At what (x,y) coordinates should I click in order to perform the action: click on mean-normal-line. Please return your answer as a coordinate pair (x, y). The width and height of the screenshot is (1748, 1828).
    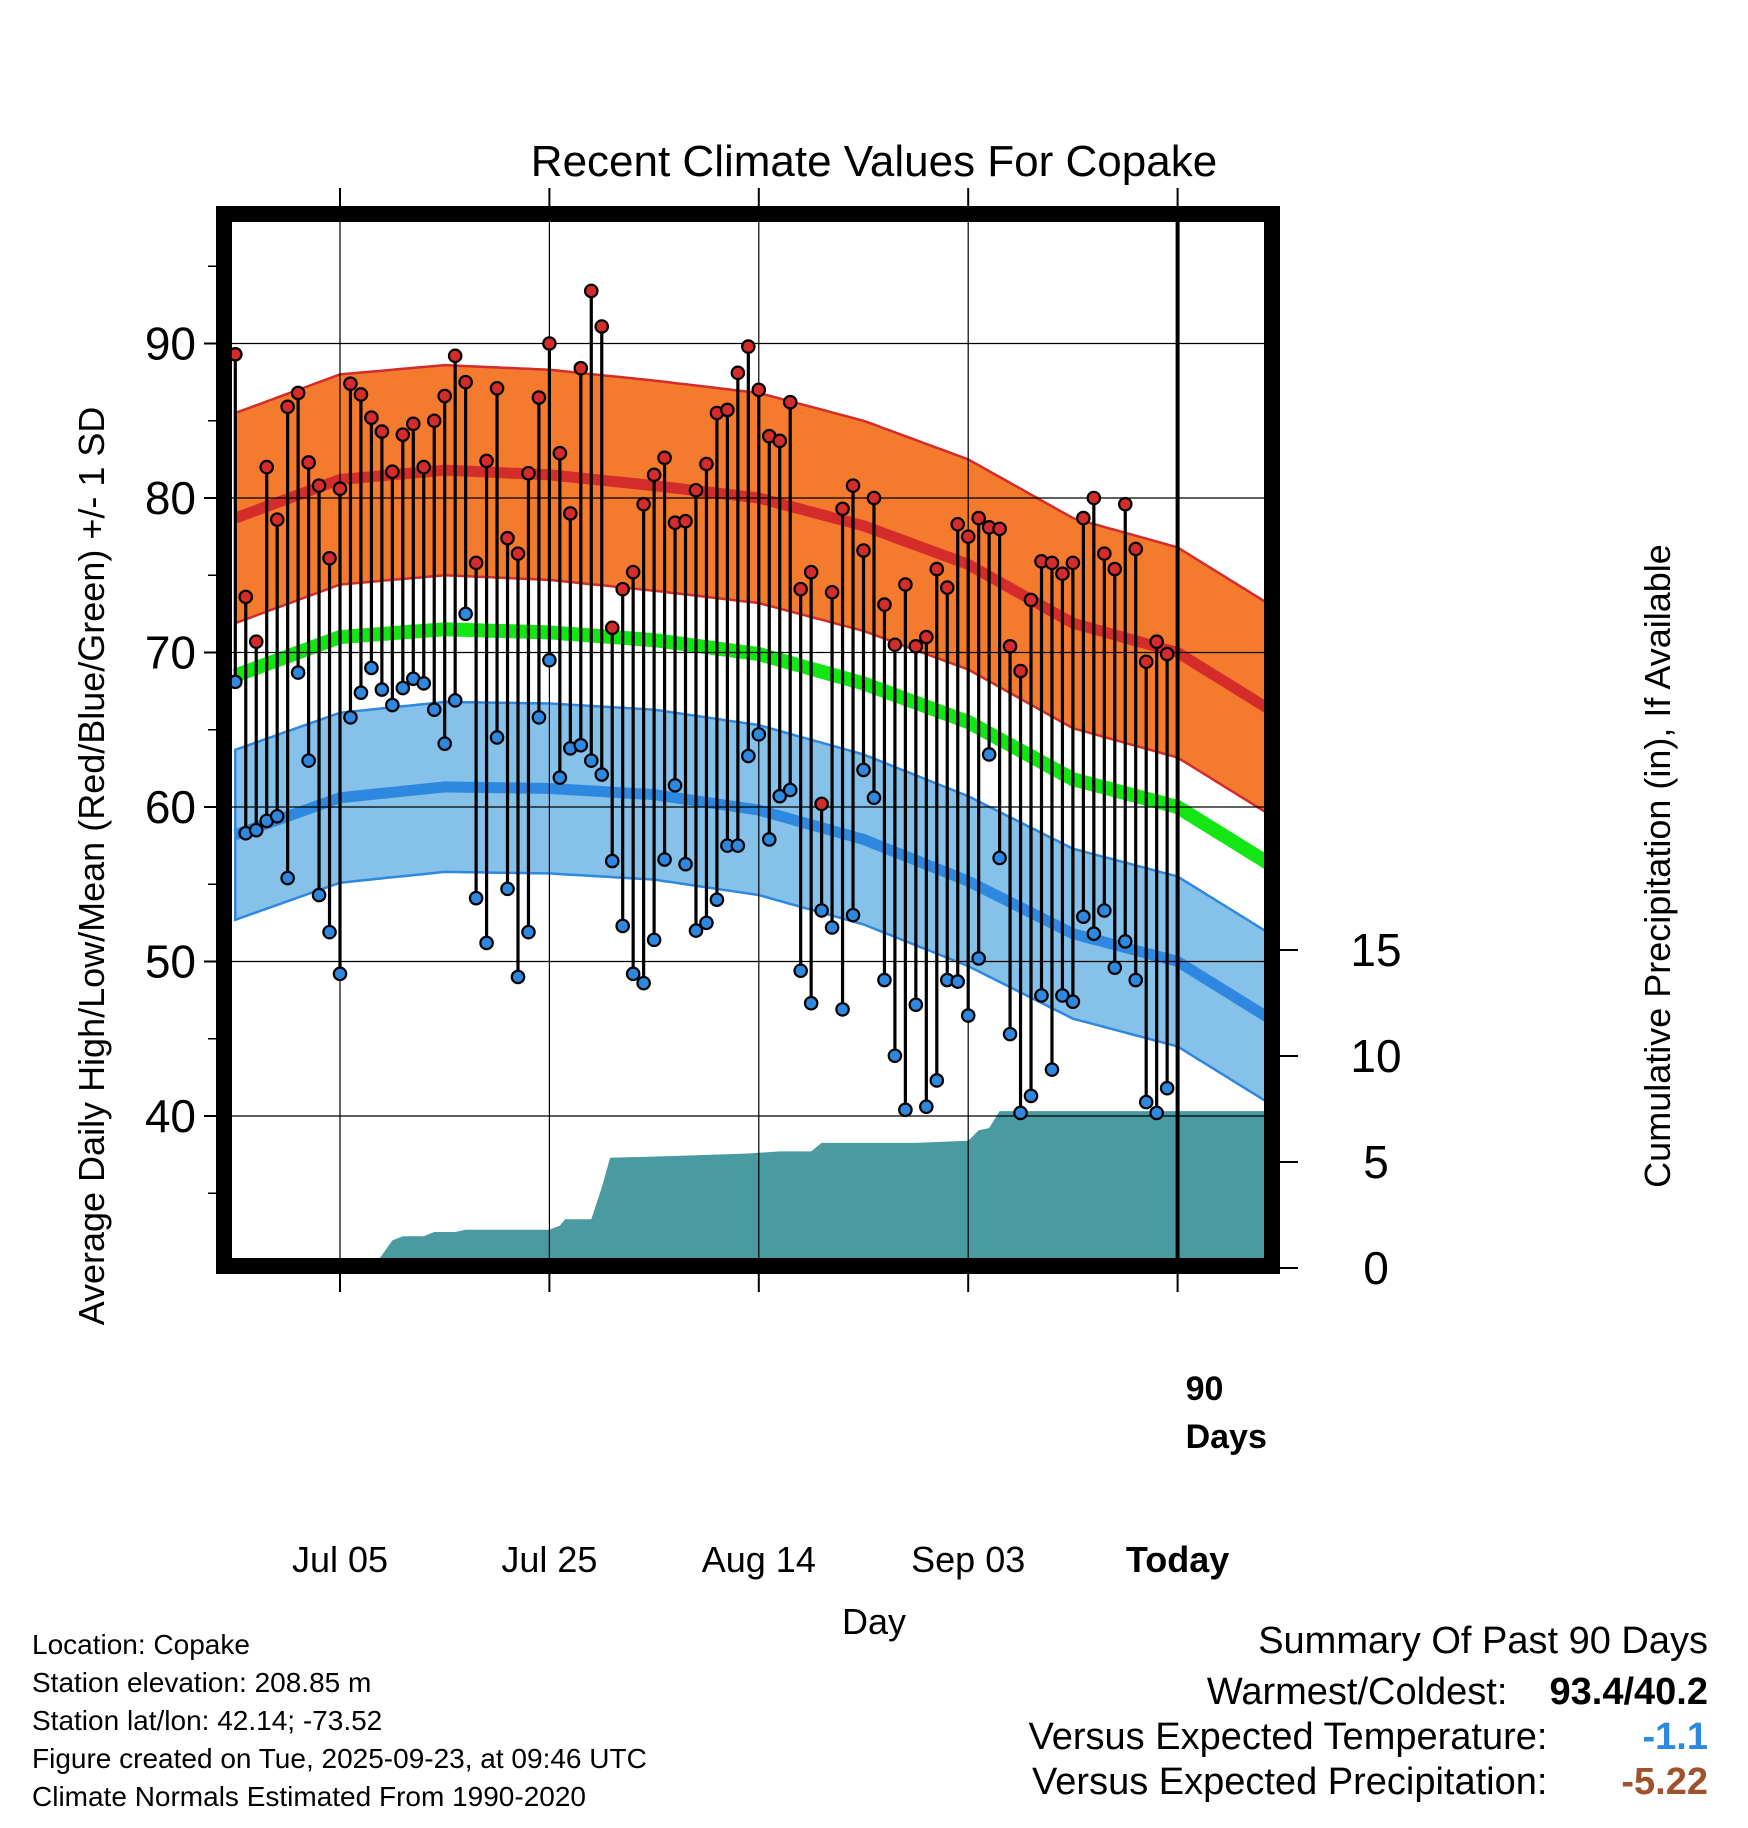
    Looking at the image, I should click on (752, 747).